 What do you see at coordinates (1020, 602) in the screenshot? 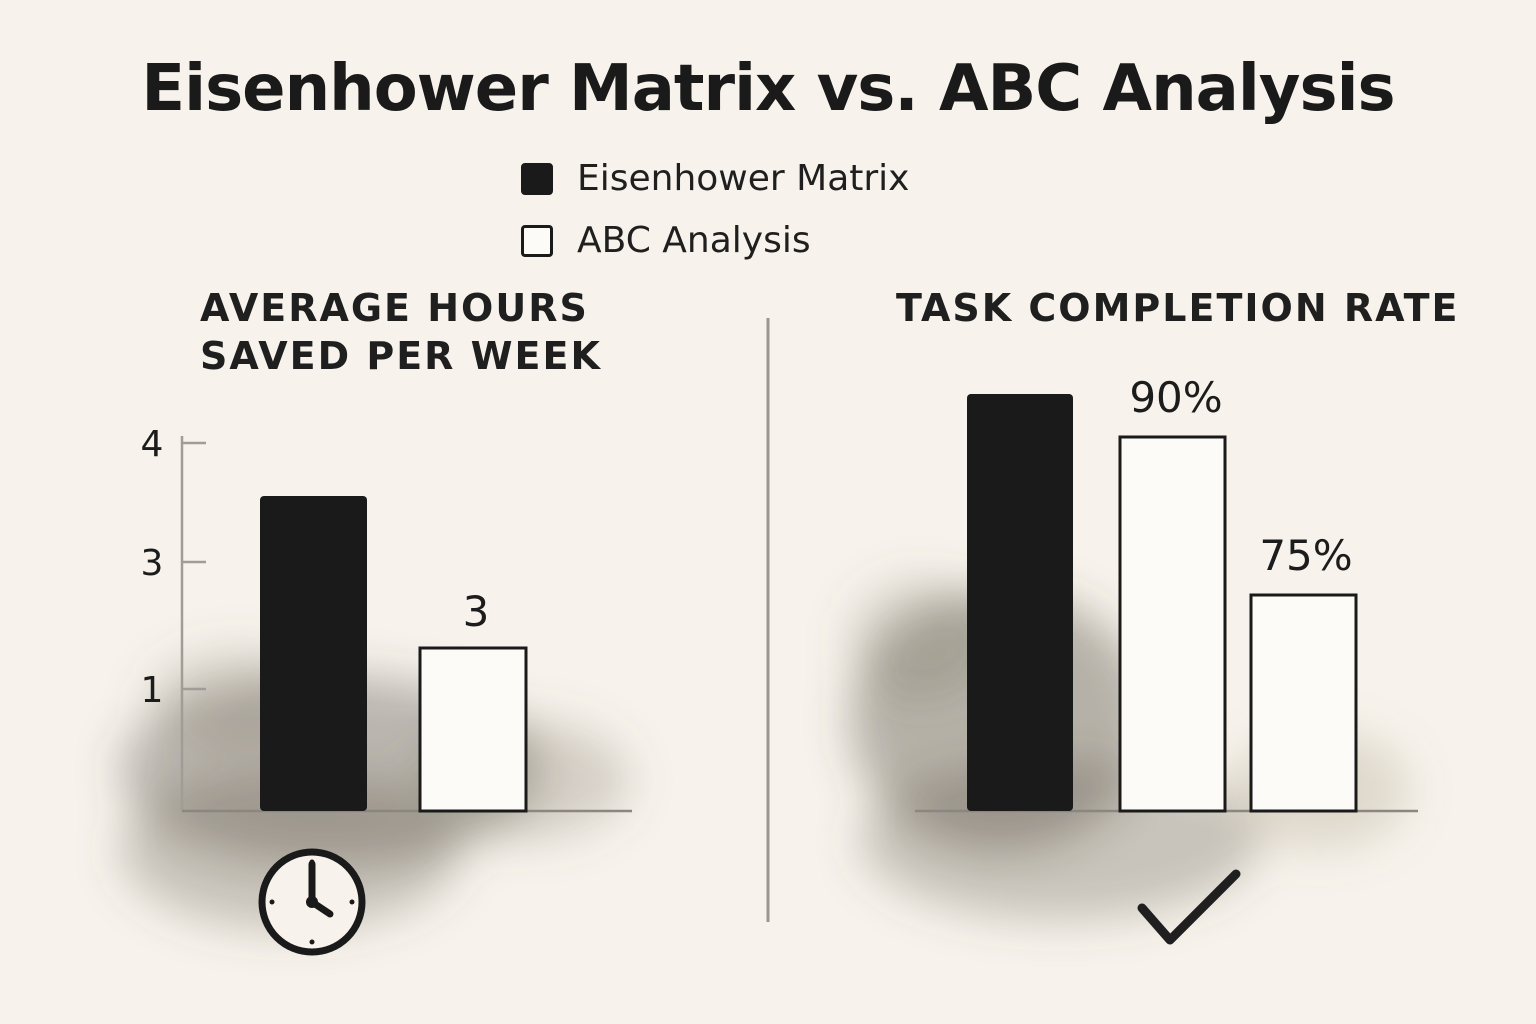
I see `bar-right-eisenhower` at bounding box center [1020, 602].